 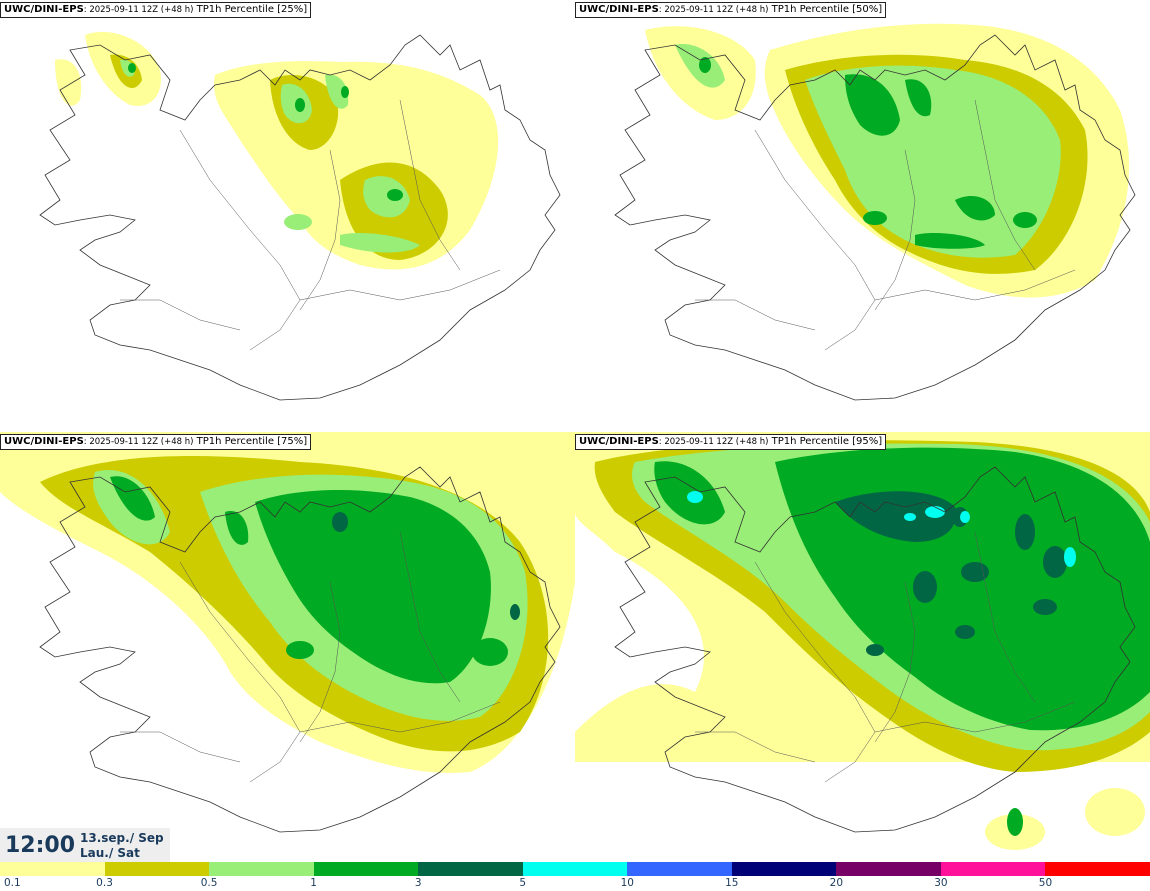 I want to click on field-name: TP1h Percentile [50%], so click(x=825, y=9).